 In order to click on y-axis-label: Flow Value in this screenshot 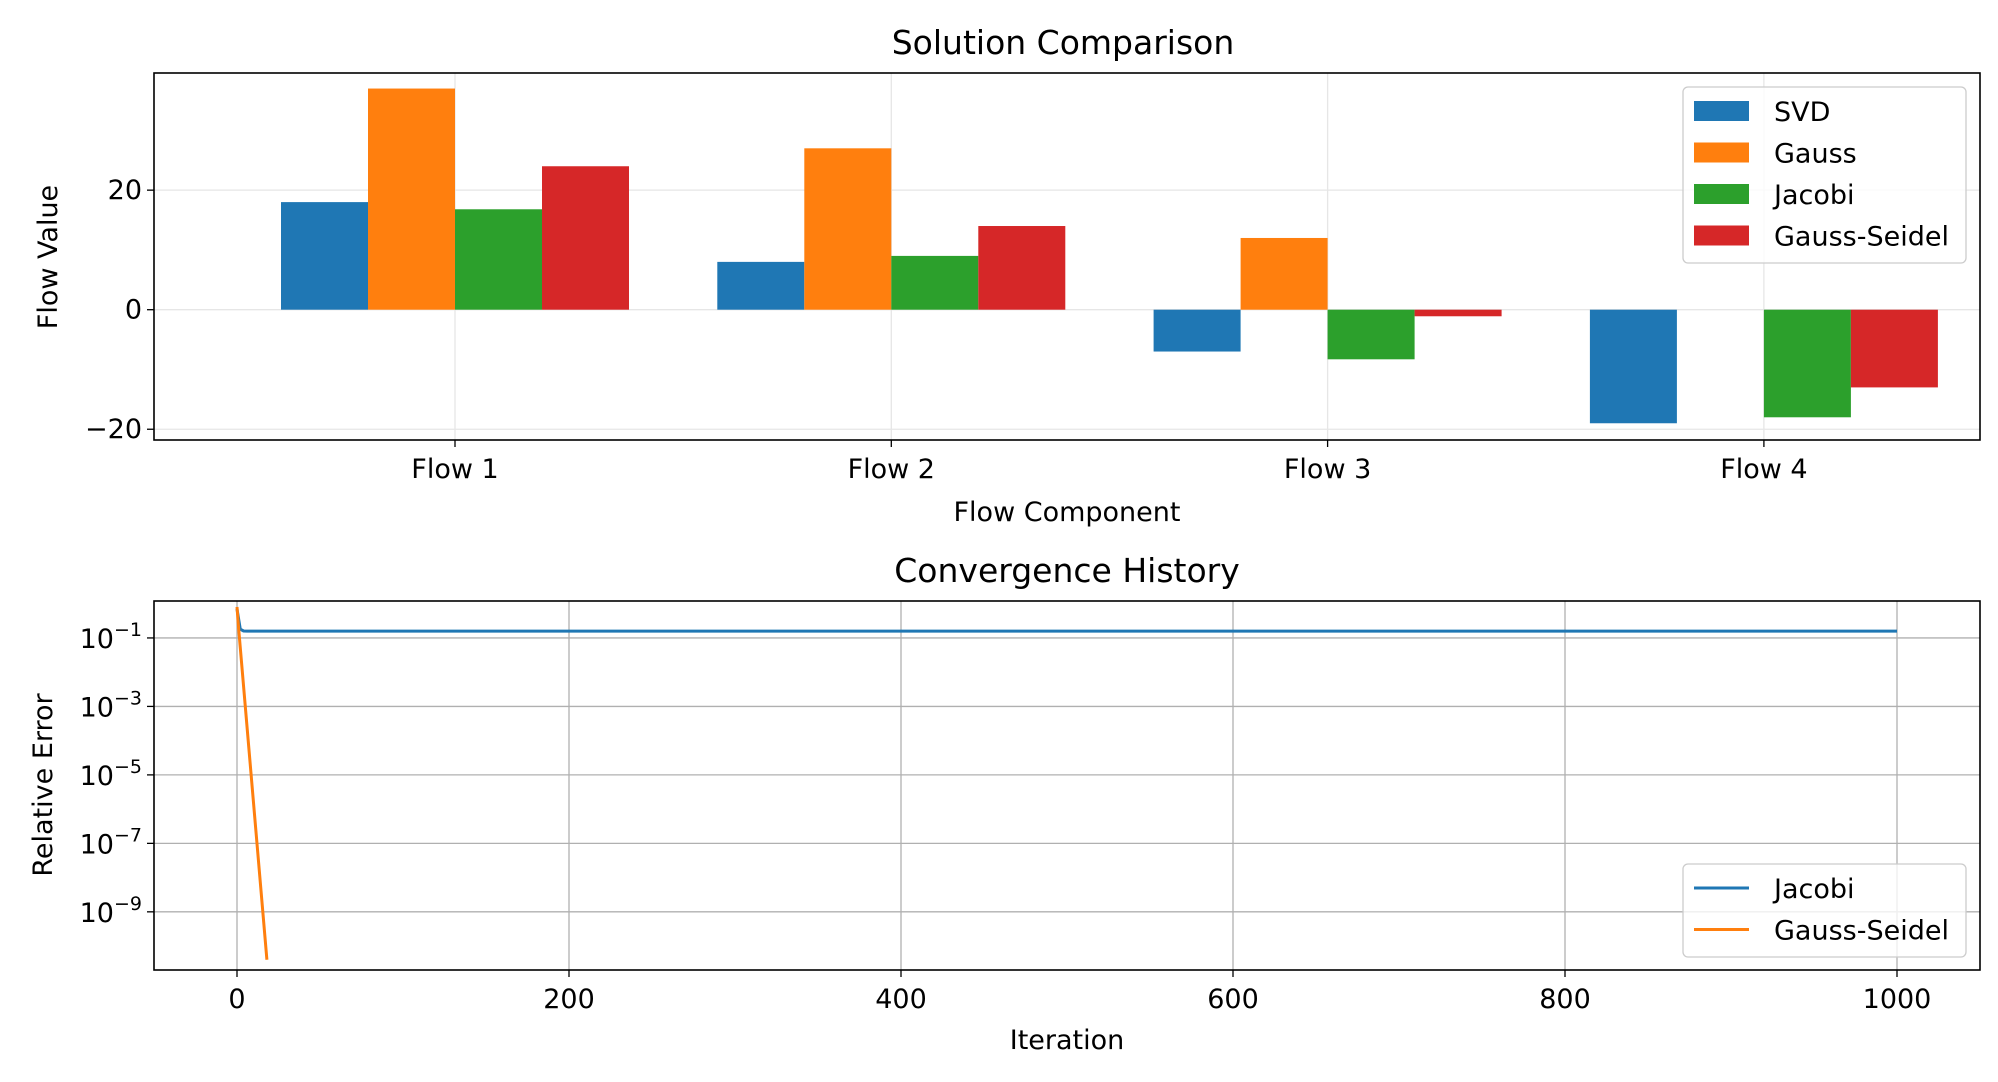, I will do `click(48, 257)`.